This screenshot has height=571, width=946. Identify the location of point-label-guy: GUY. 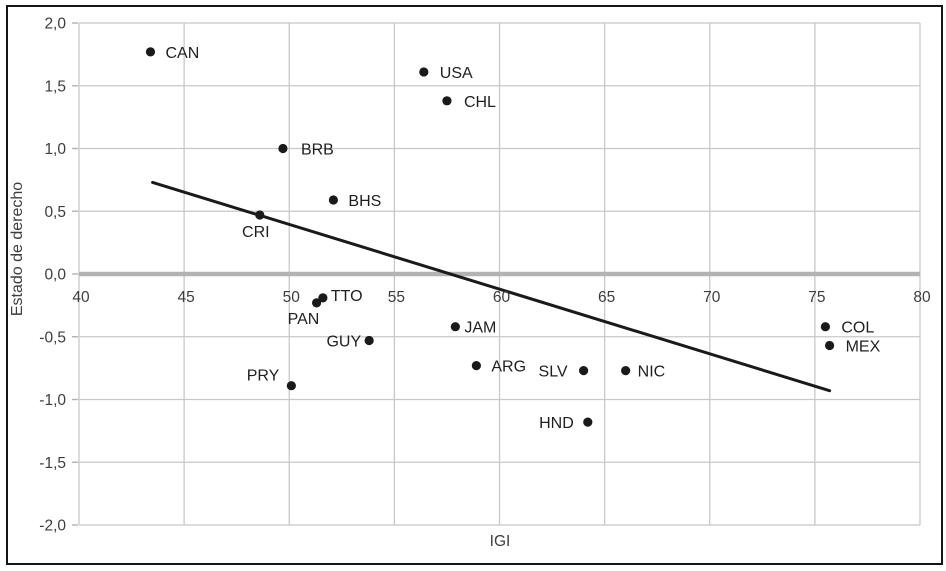
(343, 342).